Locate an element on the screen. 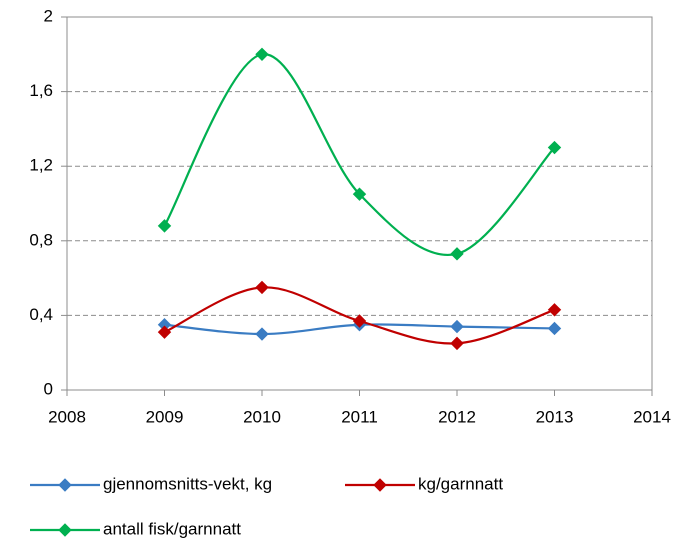 Image resolution: width=684 pixels, height=547 pixels. x-tick-label: 2014 is located at coordinates (652, 416).